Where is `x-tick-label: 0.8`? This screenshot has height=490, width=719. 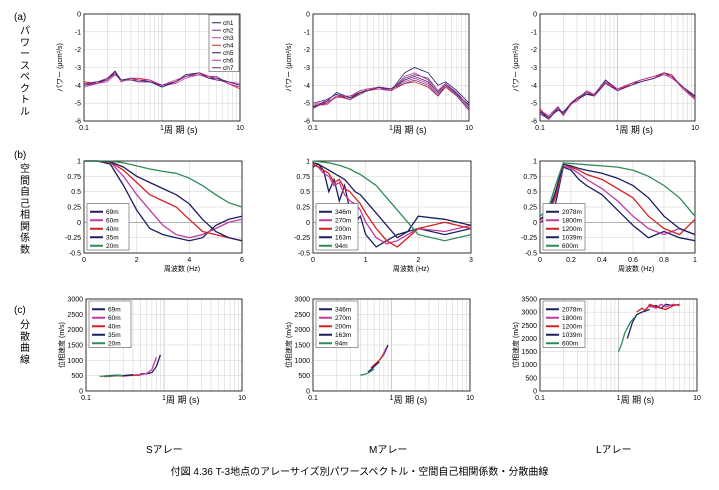
x-tick-label: 0.8 is located at coordinates (664, 260).